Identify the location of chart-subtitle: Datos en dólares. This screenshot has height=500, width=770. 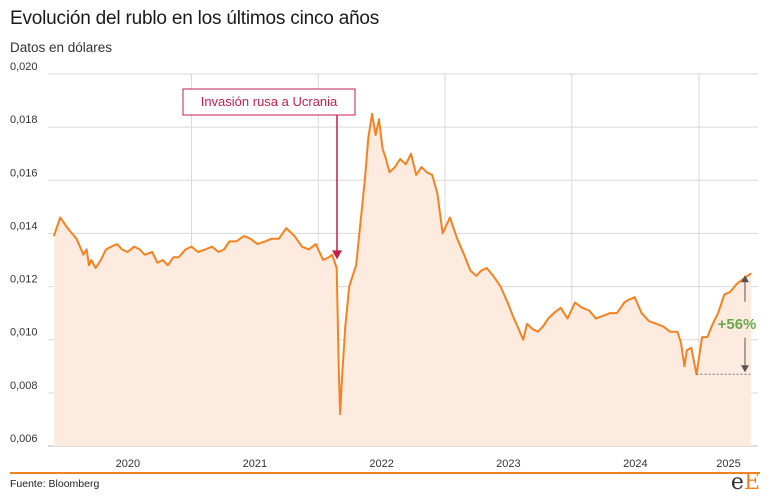
(61, 47).